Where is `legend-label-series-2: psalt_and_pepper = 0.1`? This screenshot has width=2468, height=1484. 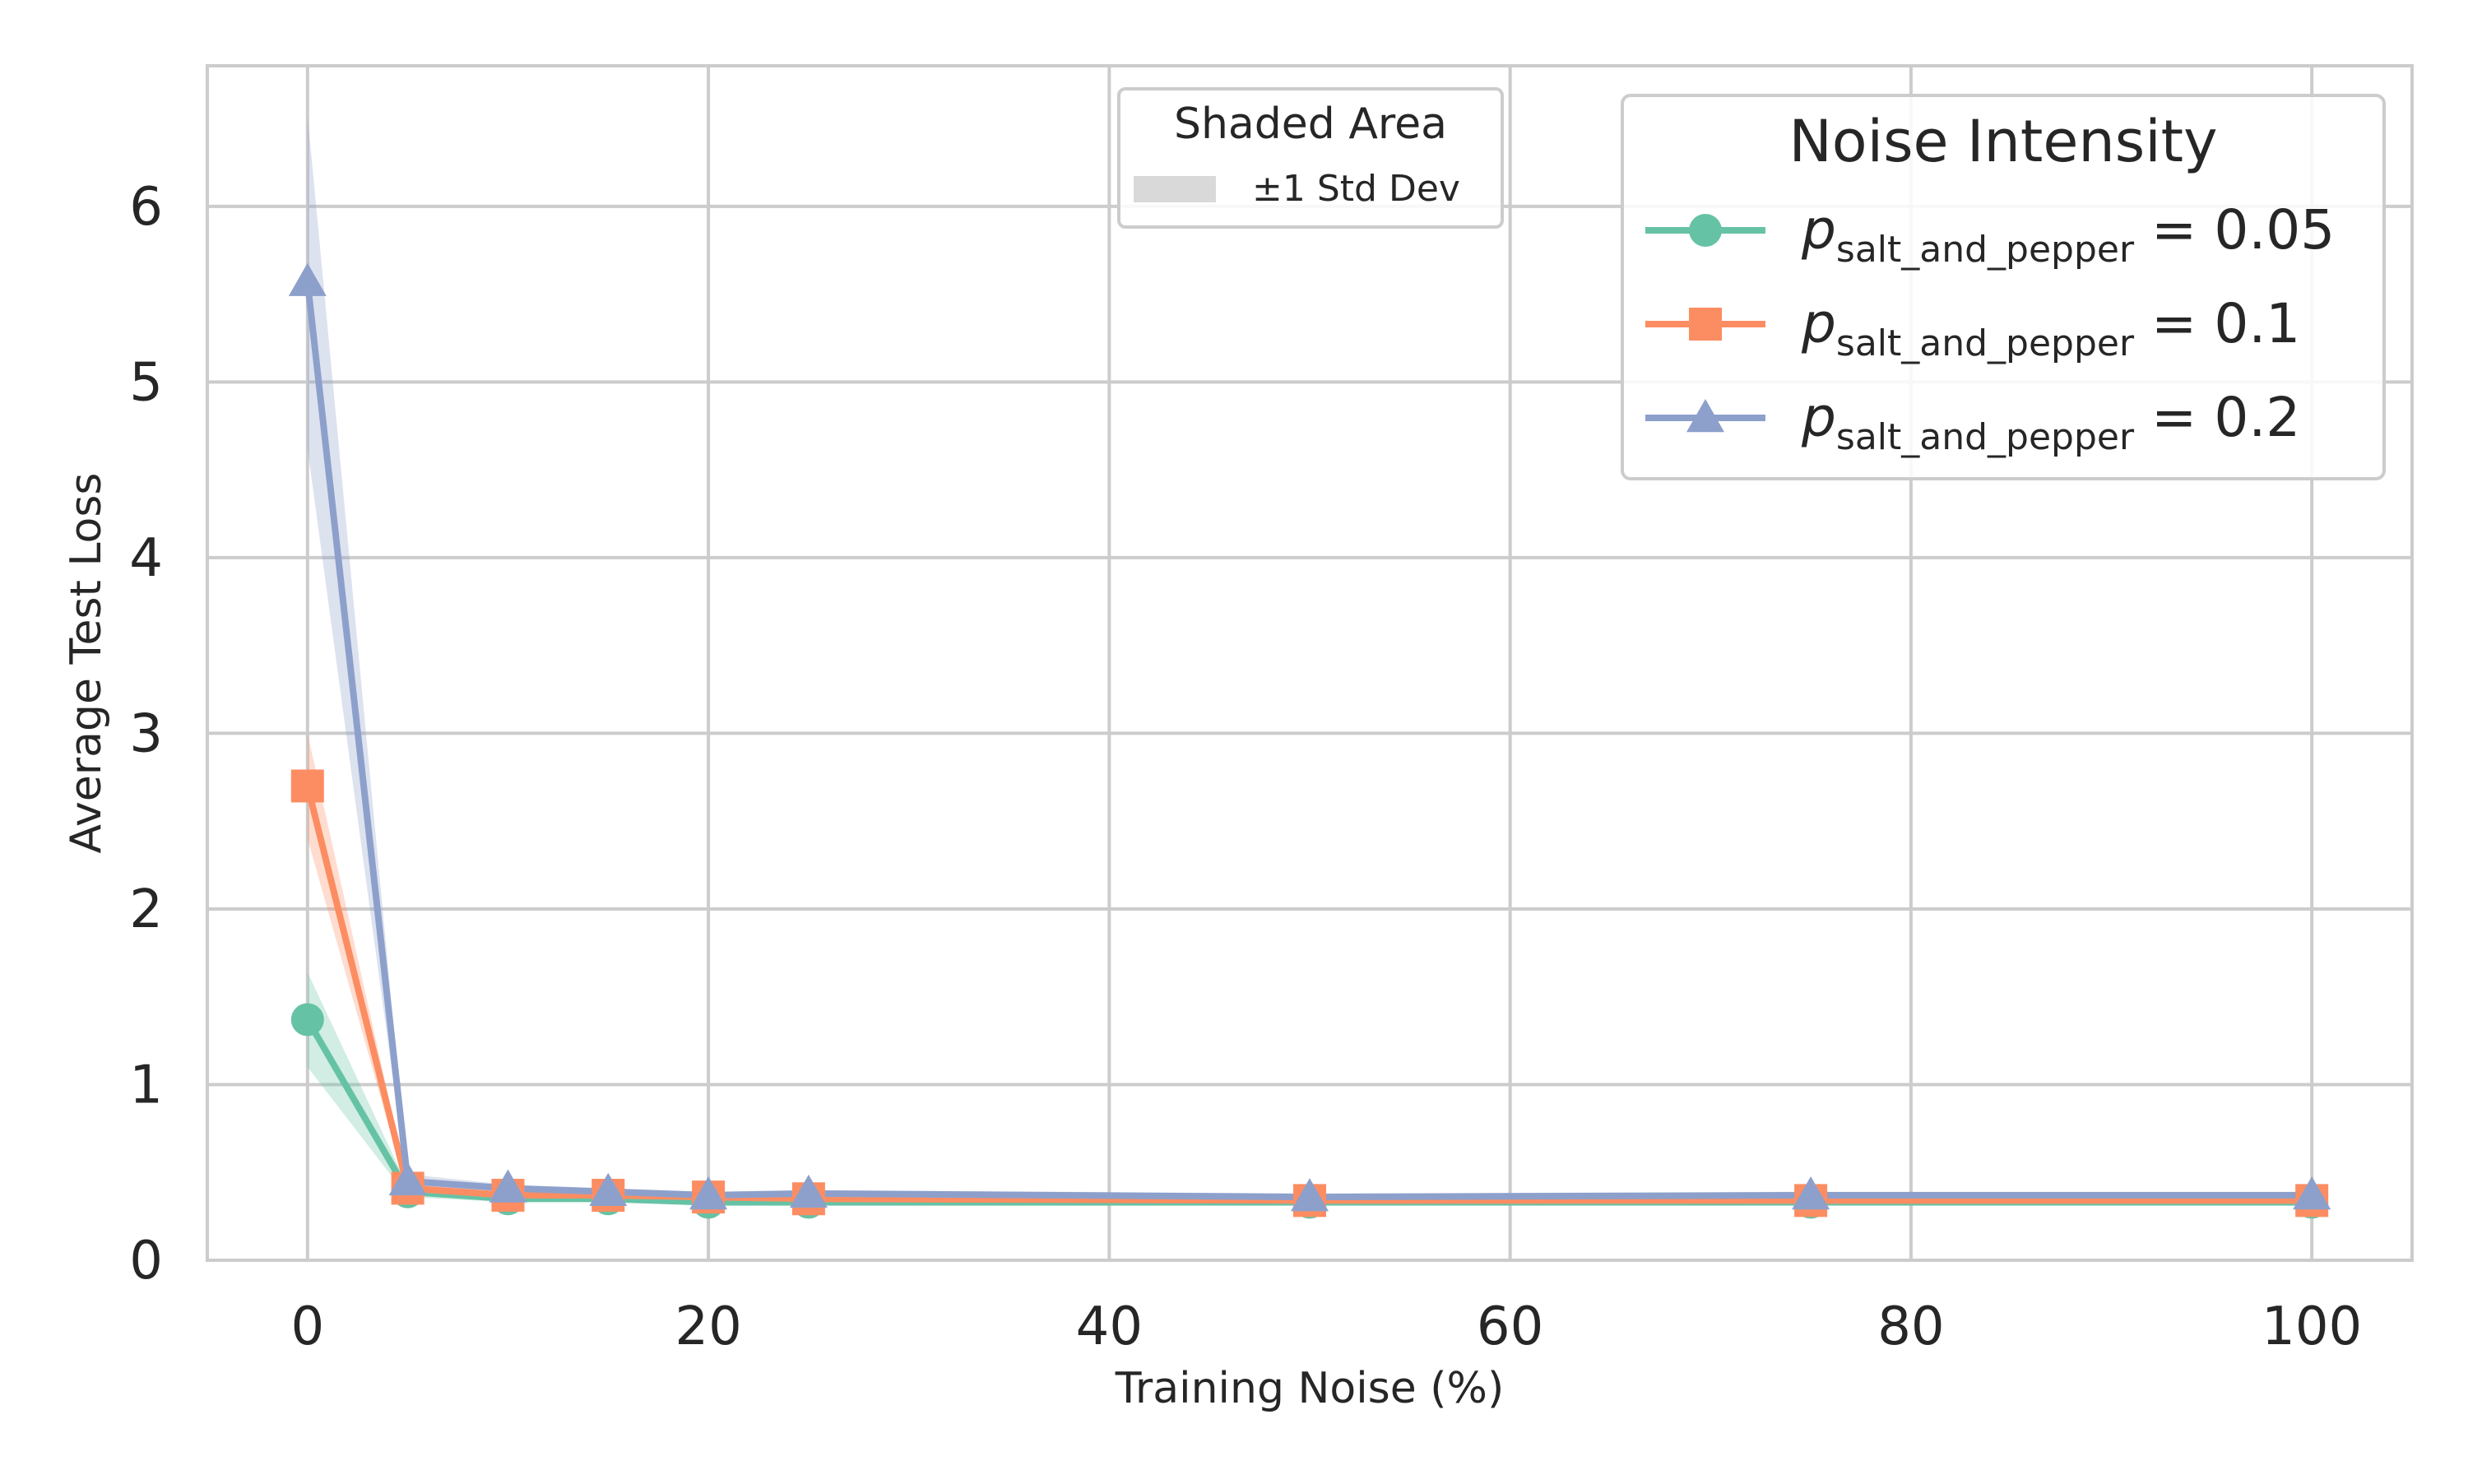
legend-label-series-2: psalt_and_pepper = 0.1 is located at coordinates (2050, 328).